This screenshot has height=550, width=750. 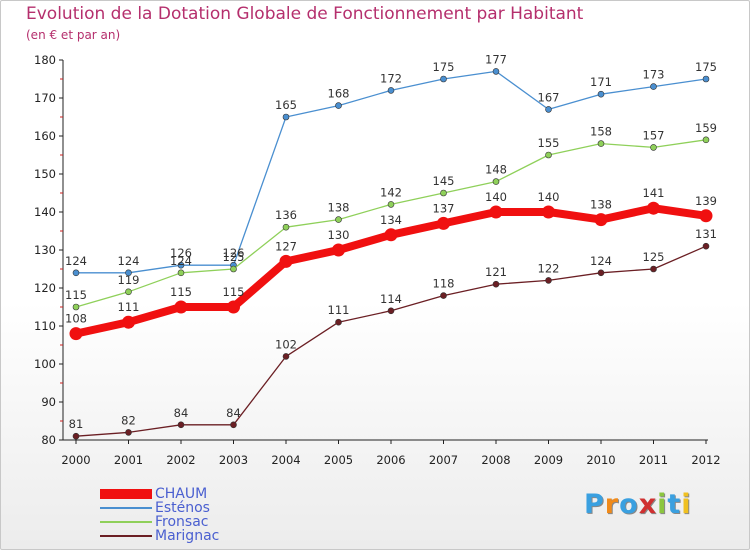 What do you see at coordinates (601, 82) in the screenshot?
I see `series-estenos-data-label: 171` at bounding box center [601, 82].